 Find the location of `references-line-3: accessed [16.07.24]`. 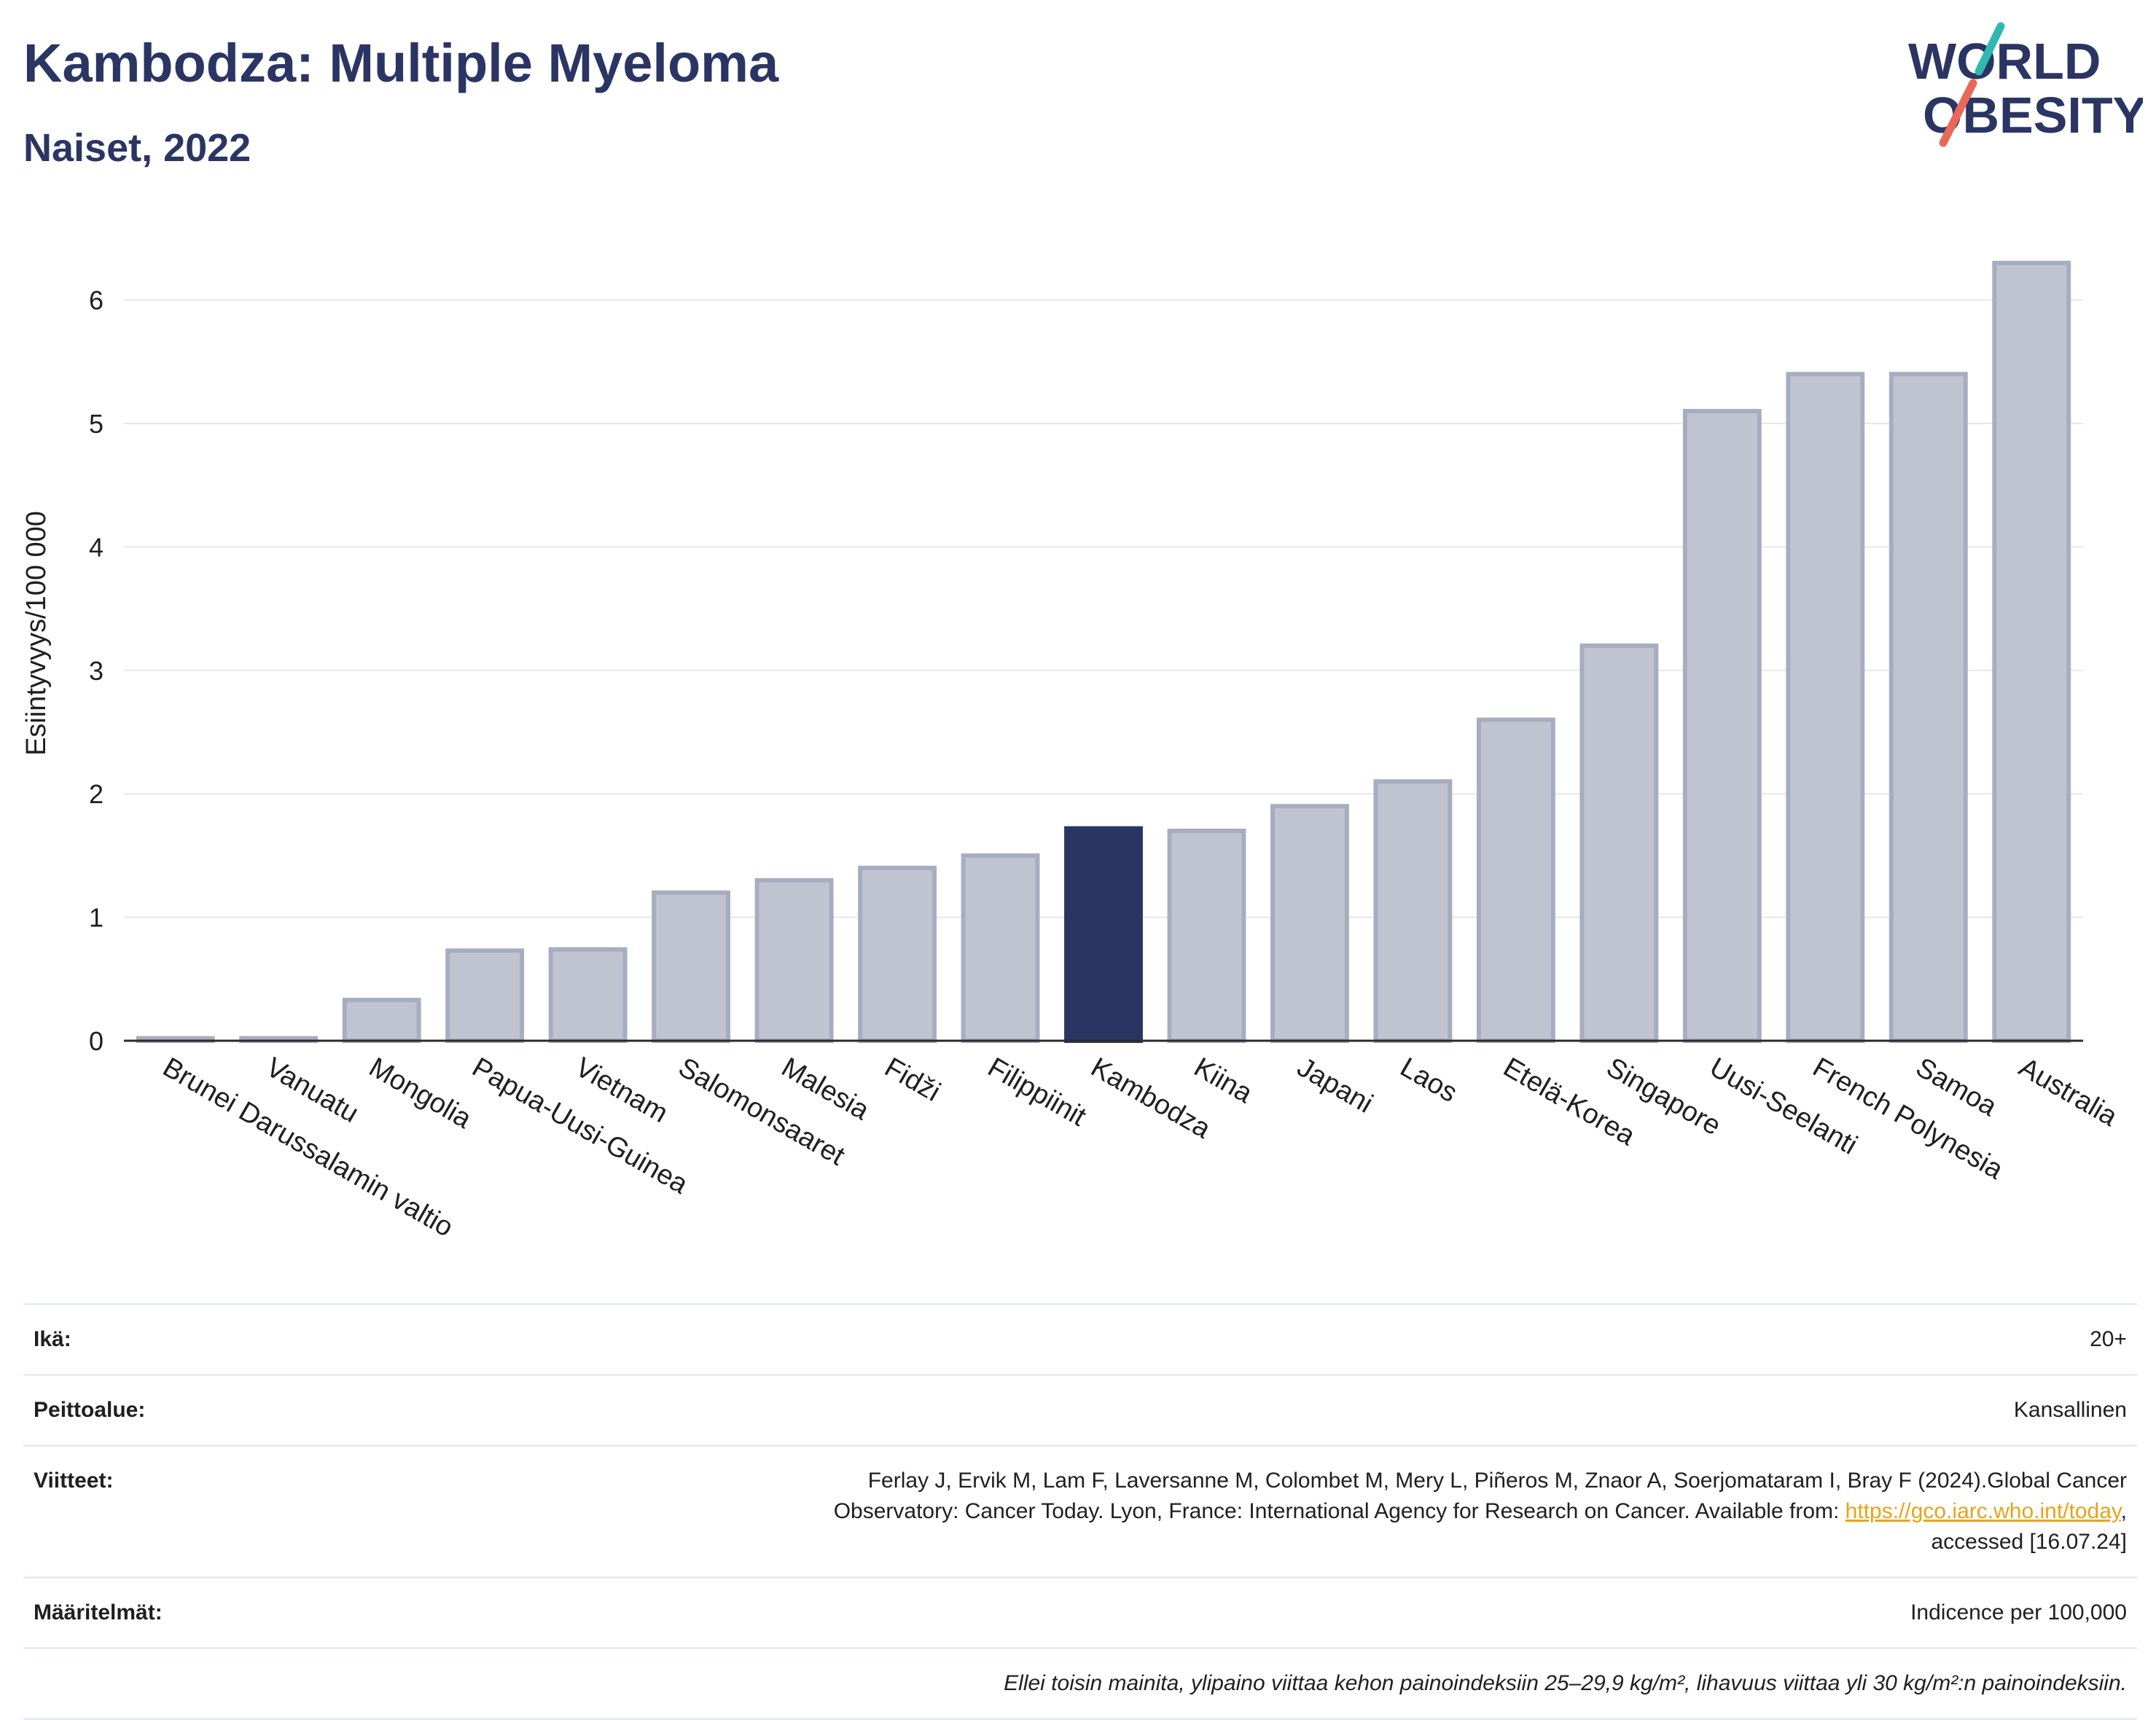

references-line-3: accessed [16.07.24] is located at coordinates (2029, 1542).